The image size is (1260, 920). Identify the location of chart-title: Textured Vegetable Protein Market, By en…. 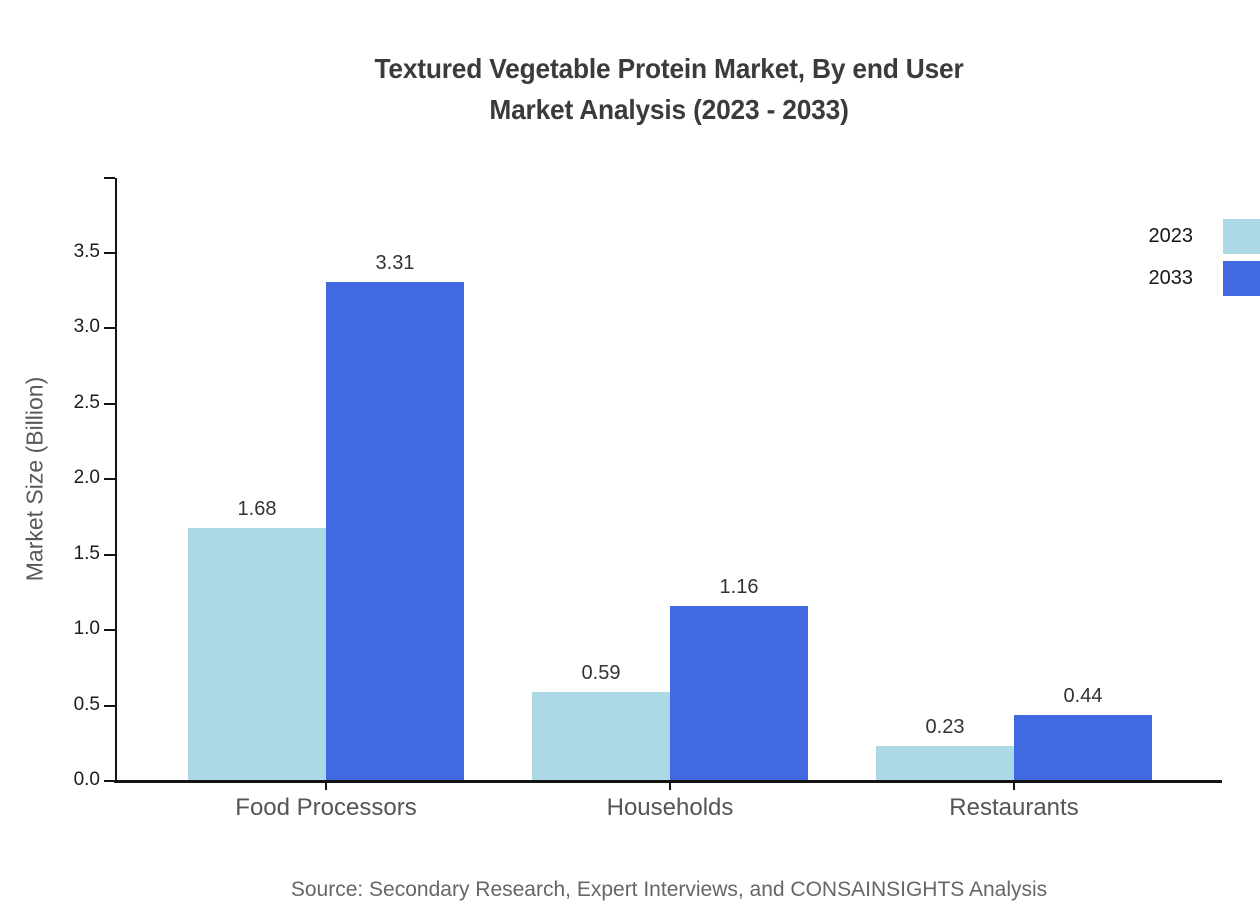
(669, 89).